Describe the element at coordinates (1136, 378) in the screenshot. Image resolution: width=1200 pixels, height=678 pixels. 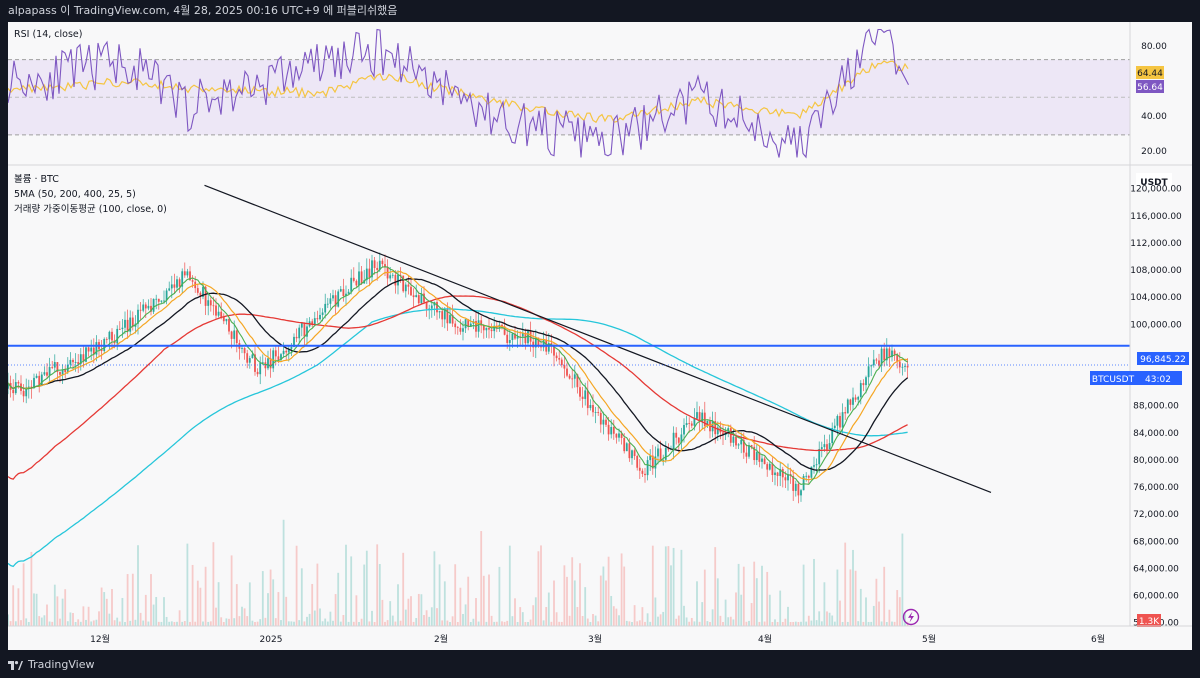
I see `symbol-price-label: BTCUSDT 43:02` at that location.